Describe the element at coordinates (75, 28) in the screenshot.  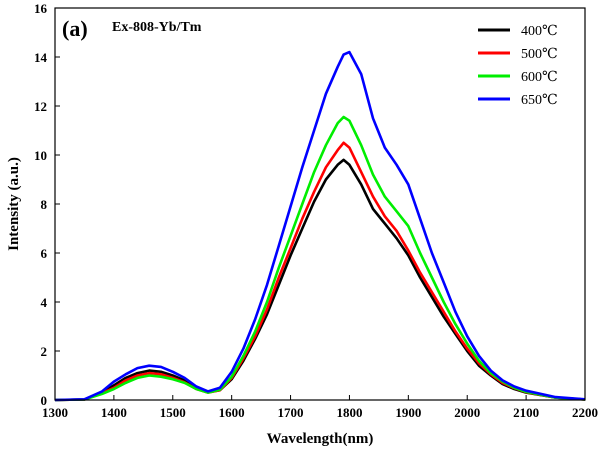
I see `panel-label: (a)` at that location.